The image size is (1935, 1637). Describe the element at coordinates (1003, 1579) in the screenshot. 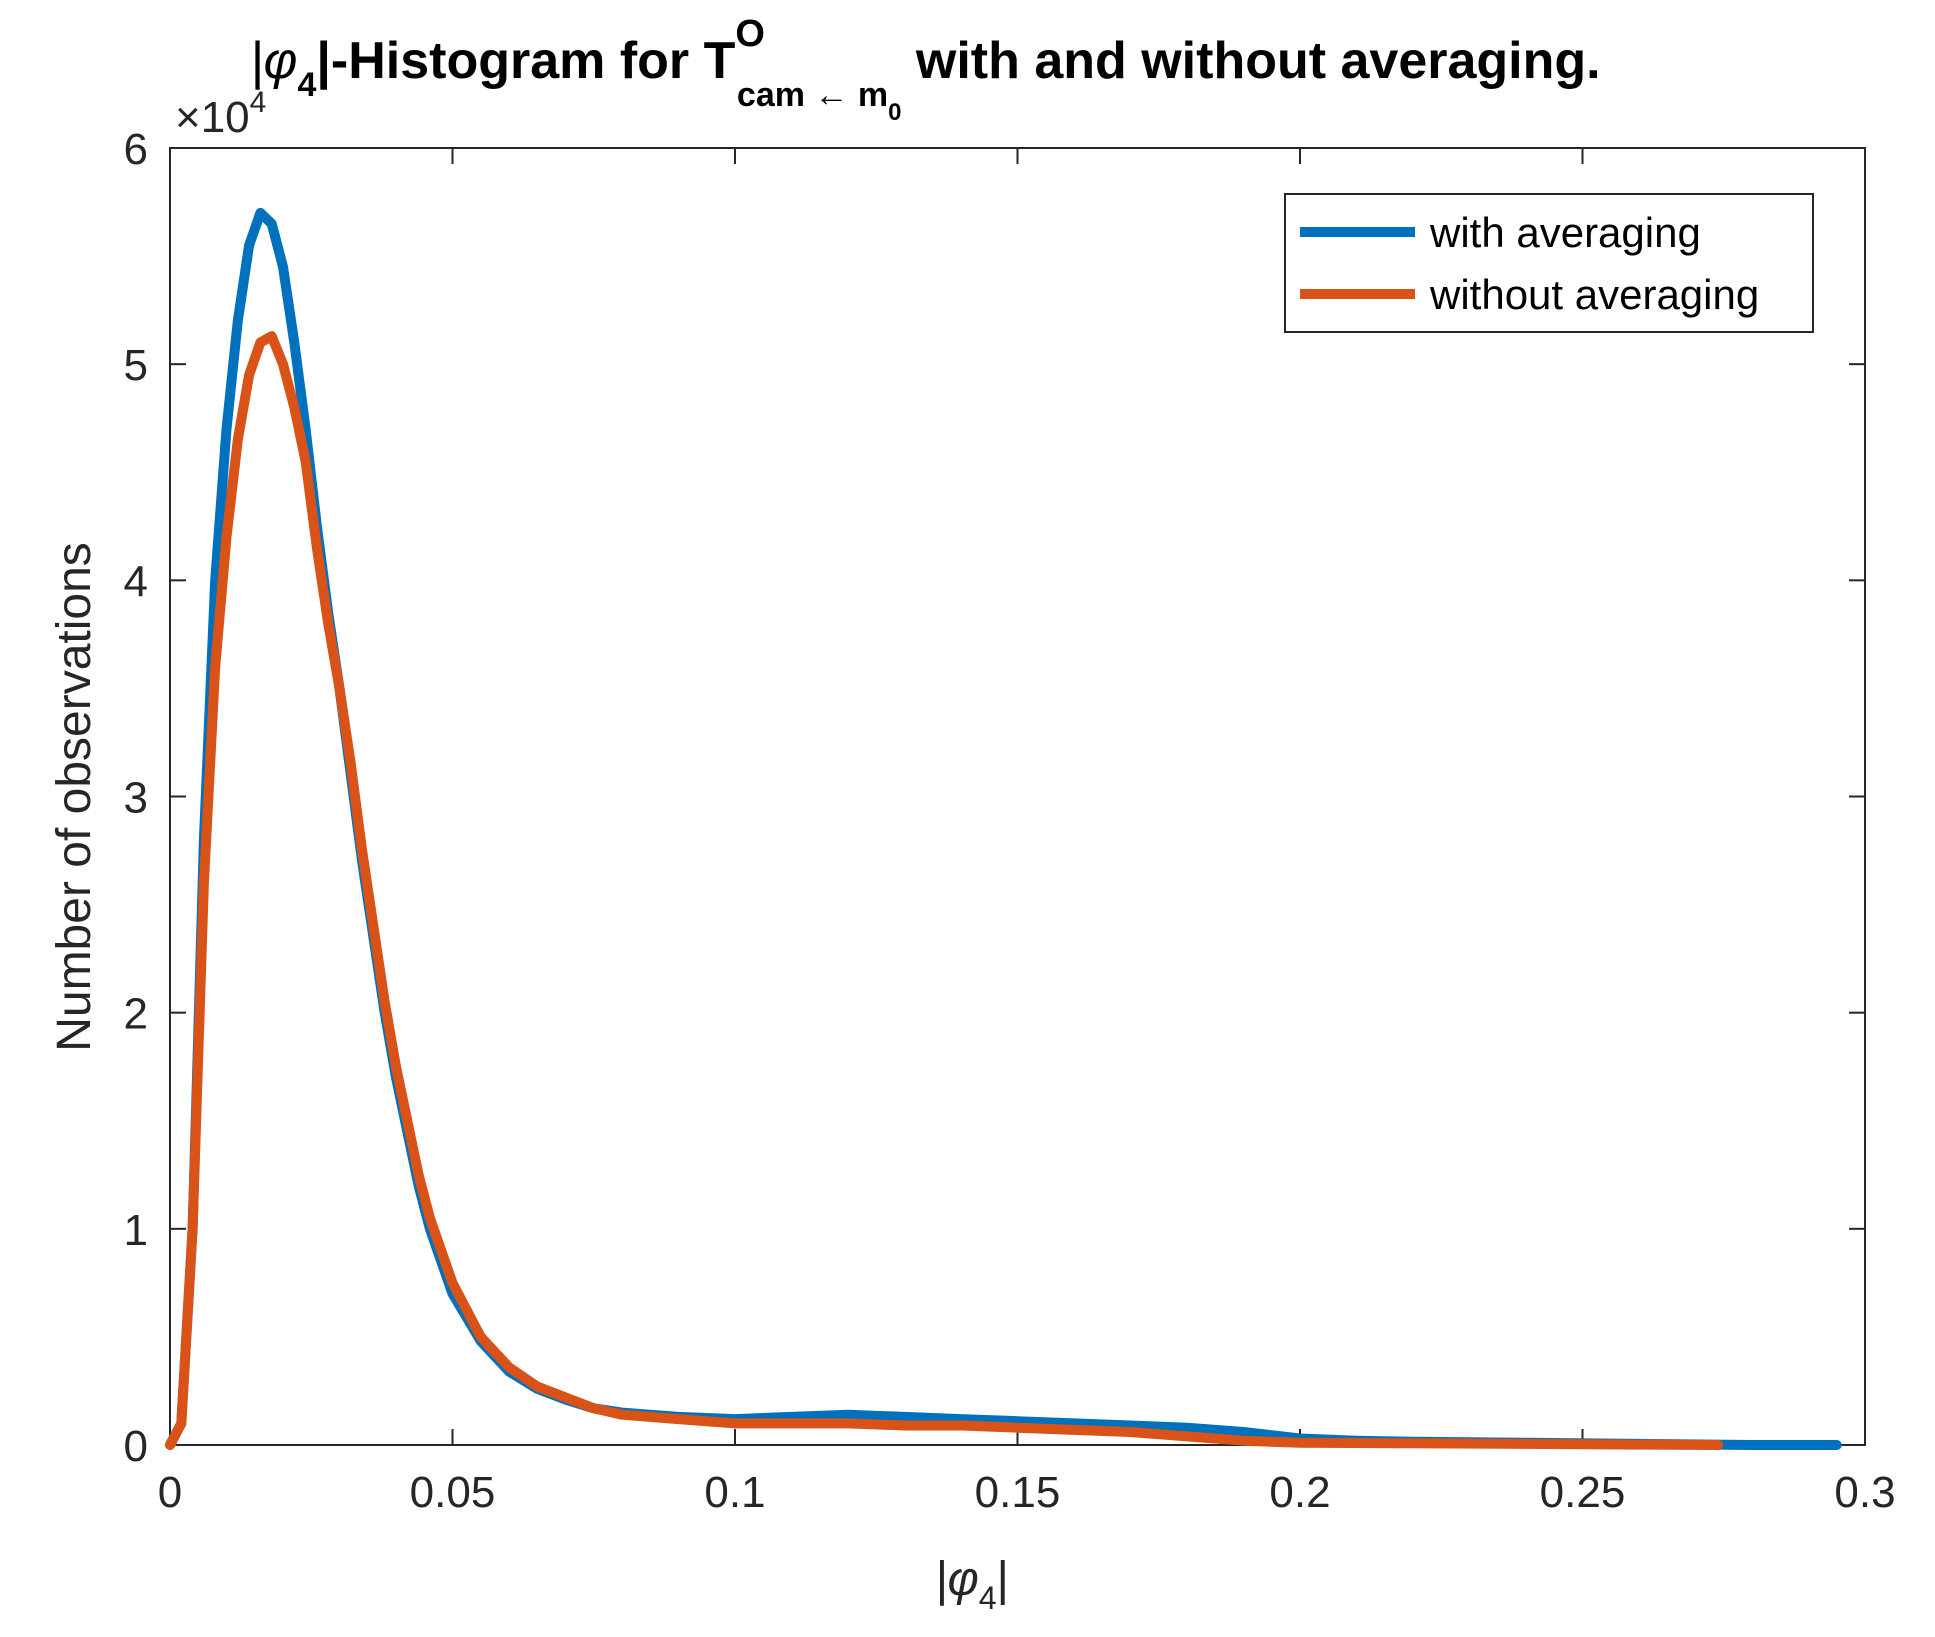

I see `x-label-end: |` at that location.